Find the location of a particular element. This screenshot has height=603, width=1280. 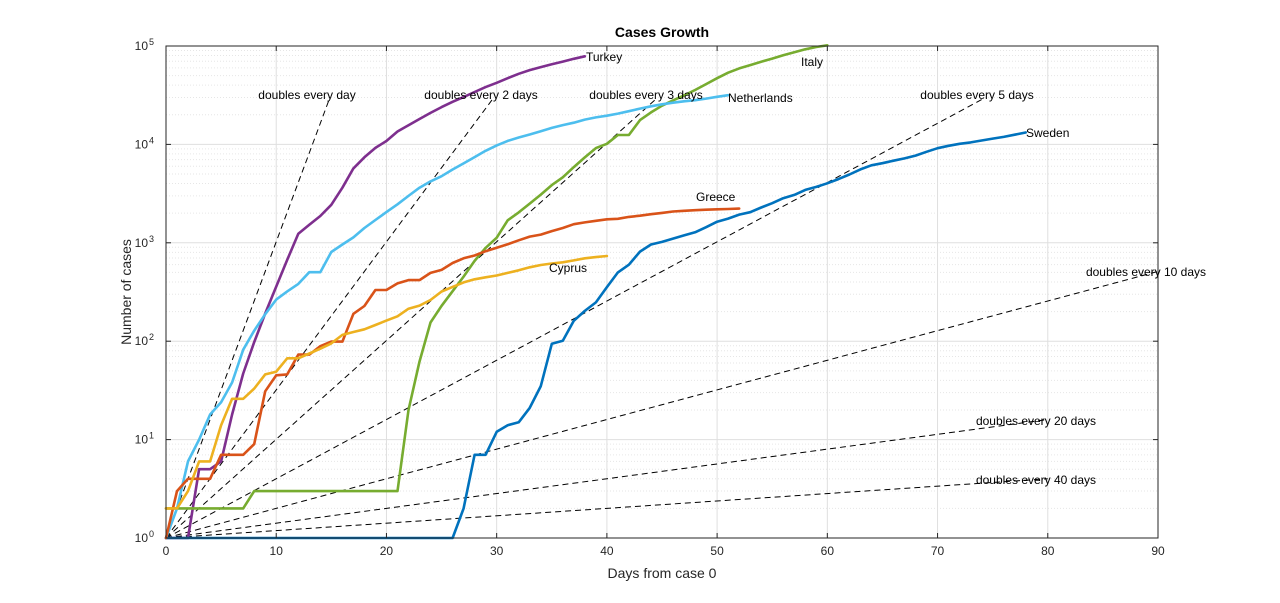

series-label-greece: Greece is located at coordinates (716, 197).